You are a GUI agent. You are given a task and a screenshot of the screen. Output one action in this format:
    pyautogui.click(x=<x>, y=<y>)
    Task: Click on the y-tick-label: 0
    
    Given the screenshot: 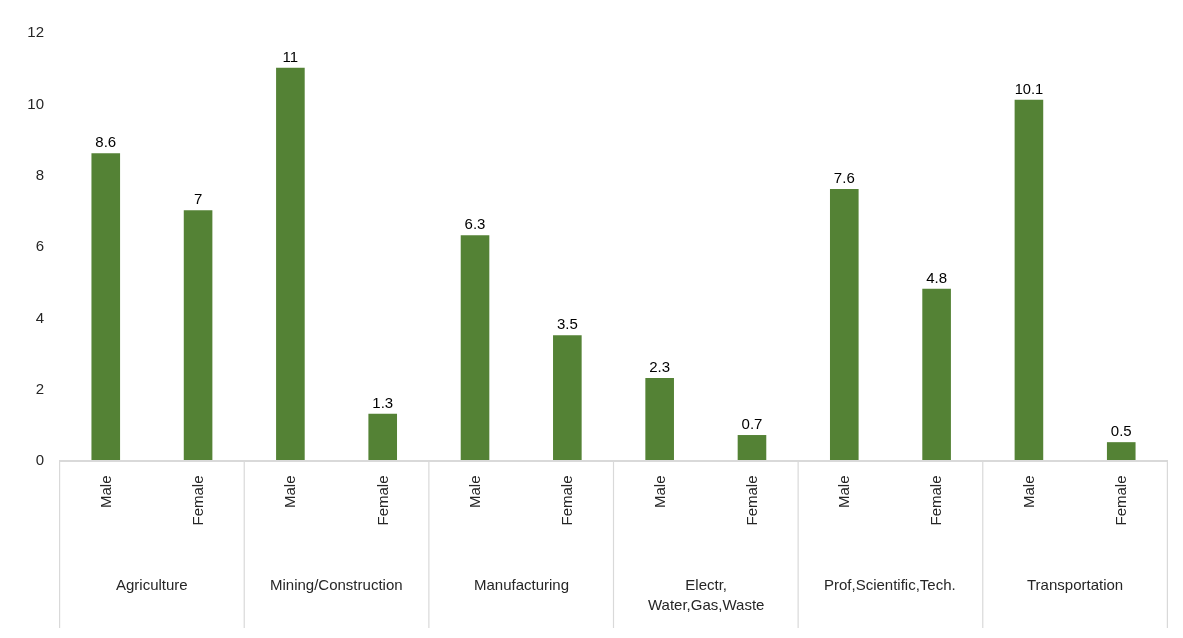 What is the action you would take?
    pyautogui.click(x=39, y=460)
    